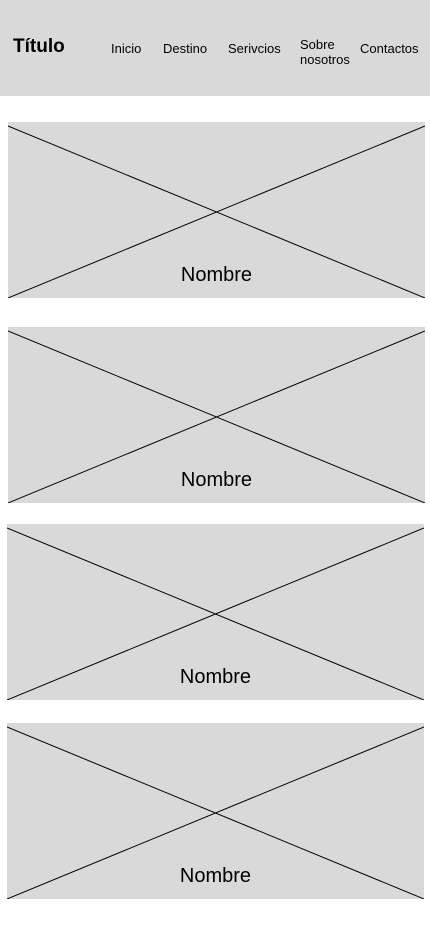 The height and width of the screenshot is (936, 430). What do you see at coordinates (389, 48) in the screenshot?
I see `nav-item-contactos: Contactos` at bounding box center [389, 48].